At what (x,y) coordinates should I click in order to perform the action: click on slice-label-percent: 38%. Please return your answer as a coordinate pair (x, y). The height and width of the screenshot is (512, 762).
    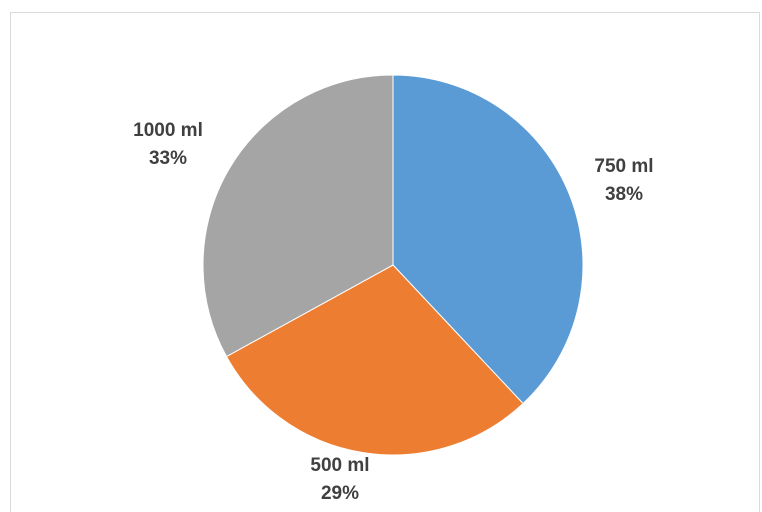
    Looking at the image, I should click on (624, 194).